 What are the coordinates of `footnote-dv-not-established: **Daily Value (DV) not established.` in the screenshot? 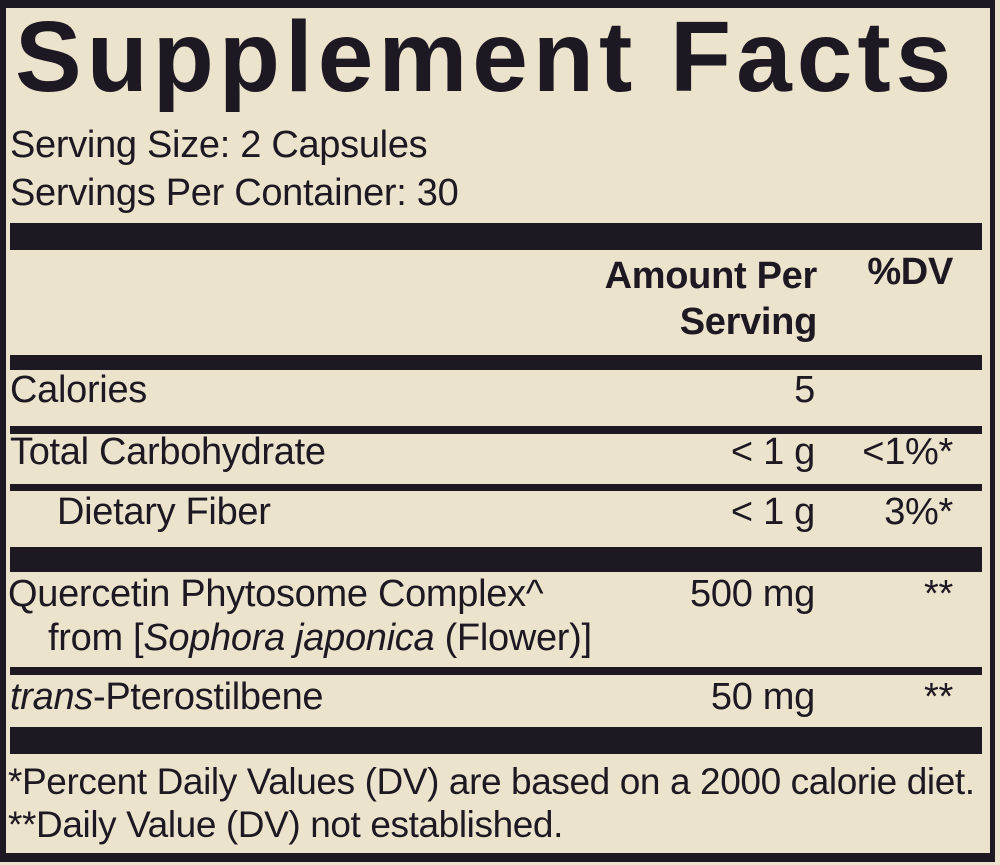 It's located at (285, 824).